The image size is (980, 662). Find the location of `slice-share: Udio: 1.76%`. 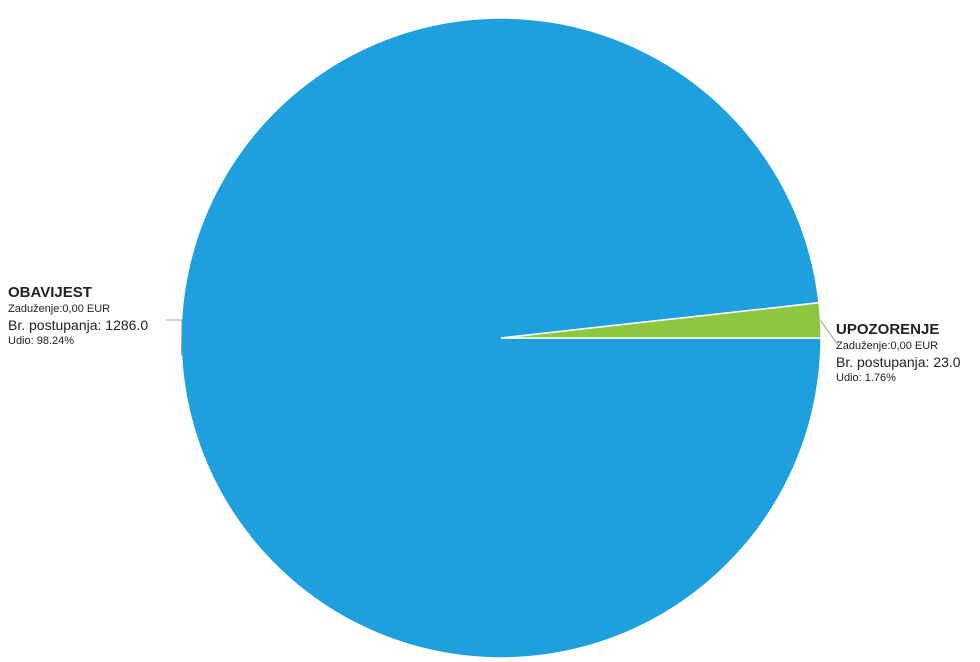

slice-share: Udio: 1.76% is located at coordinates (866, 378).